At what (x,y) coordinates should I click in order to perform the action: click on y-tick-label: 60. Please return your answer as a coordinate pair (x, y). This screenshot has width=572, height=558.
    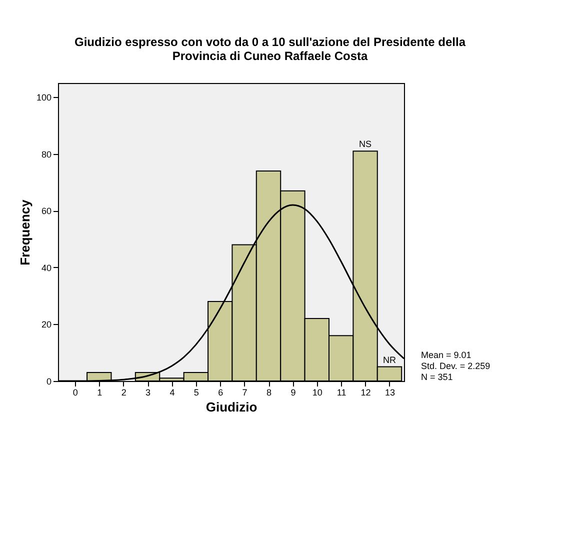
    Looking at the image, I should click on (46, 211).